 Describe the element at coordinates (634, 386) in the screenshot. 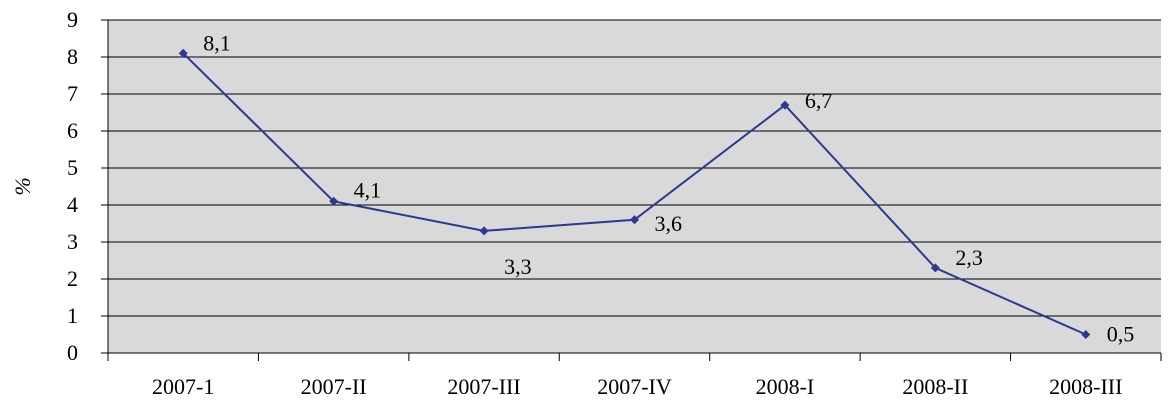

I see `x-tick-label: 2007-IV` at that location.